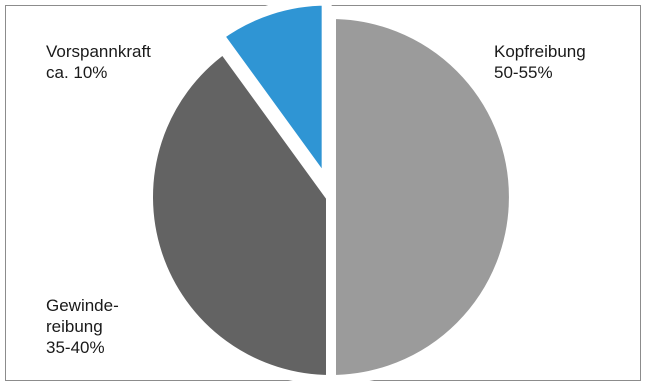  Describe the element at coordinates (540, 62) in the screenshot. I see `label-kopfreibung: Kopfreibung 50-55%` at that location.